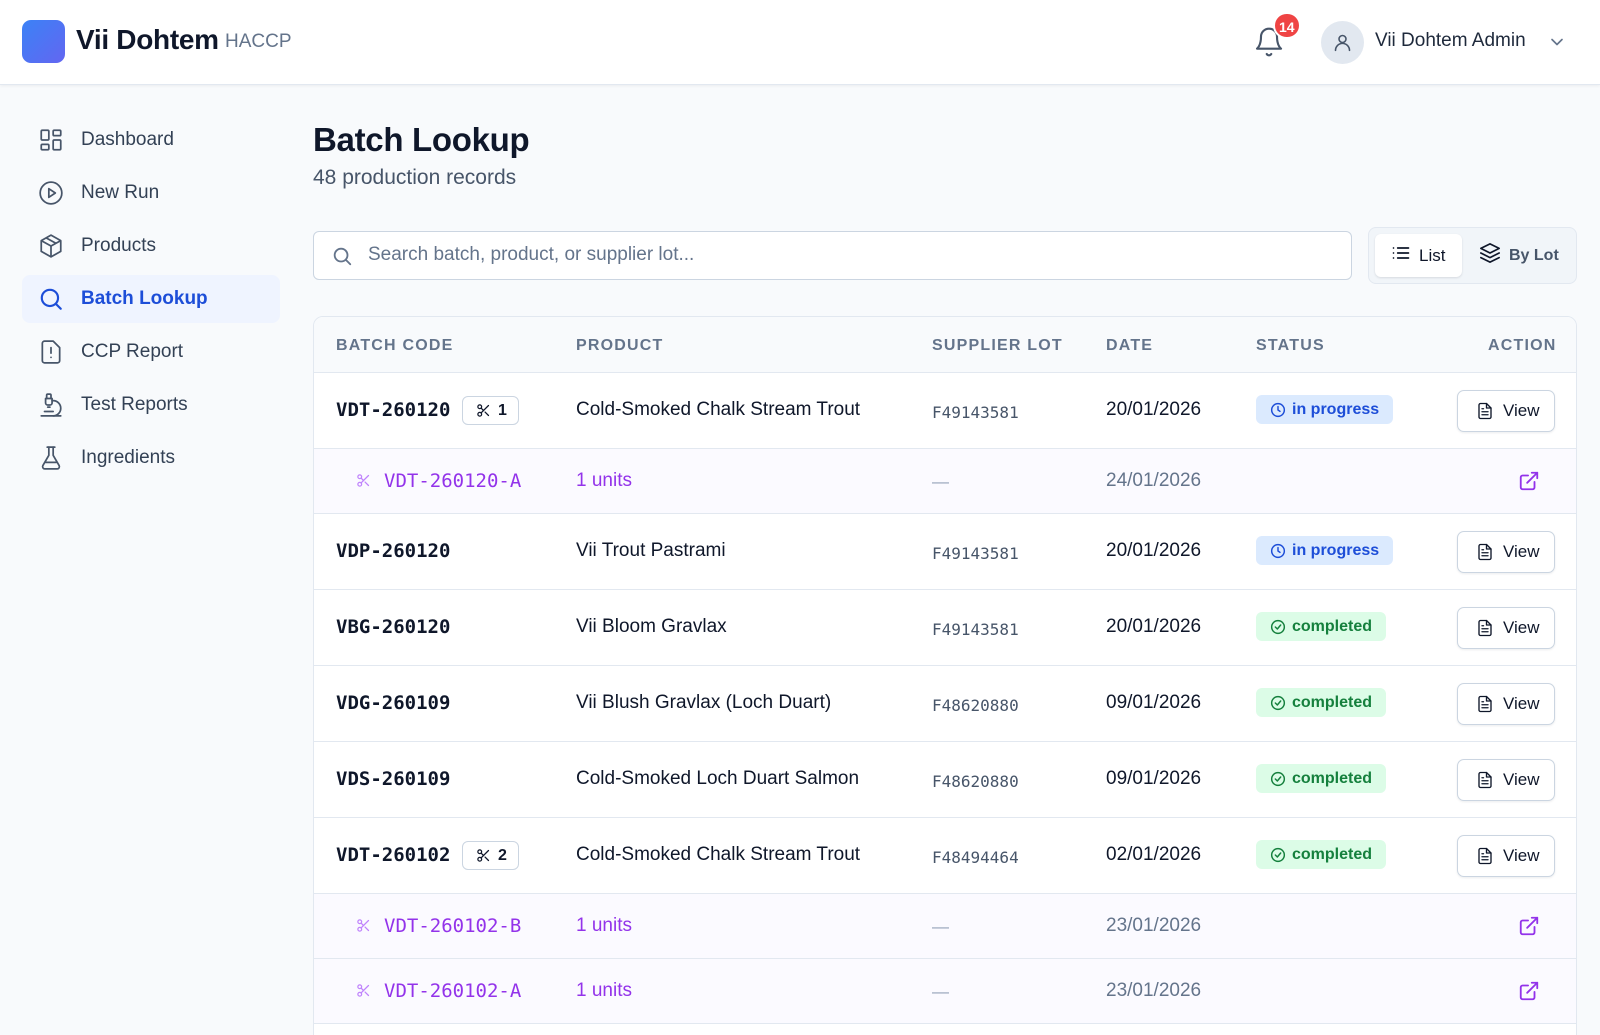  What do you see at coordinates (128, 457) in the screenshot?
I see `sidebar-item-label: Ingredients` at bounding box center [128, 457].